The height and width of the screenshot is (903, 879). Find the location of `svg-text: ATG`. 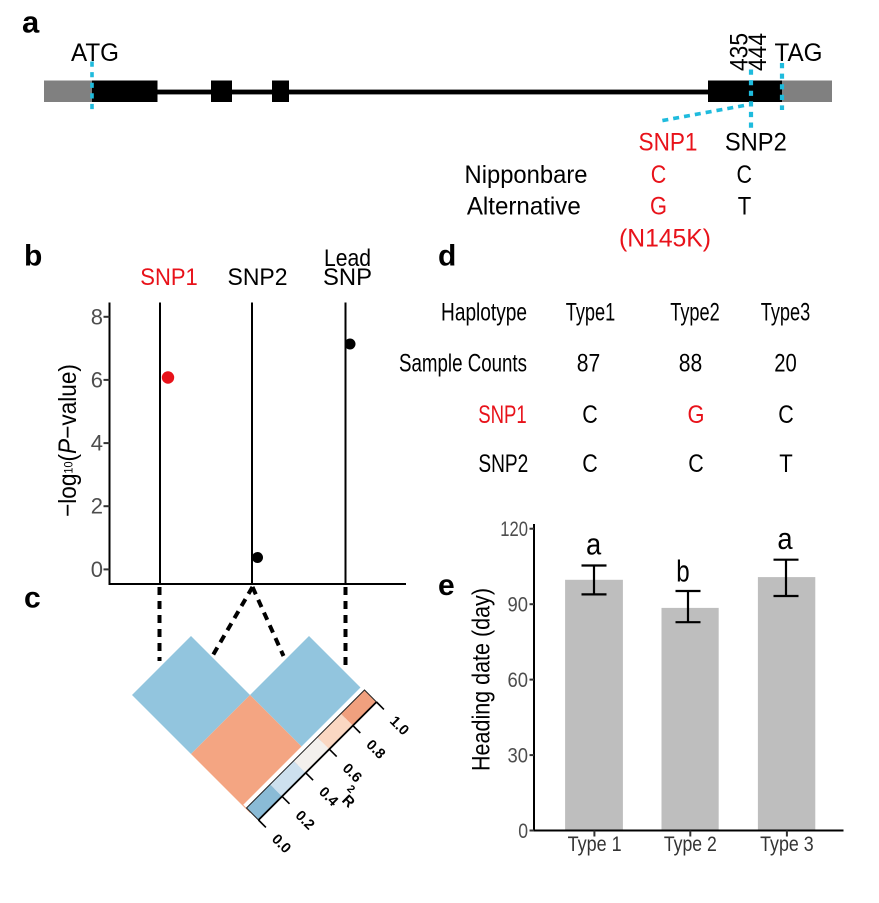

svg-text: ATG is located at coordinates (95, 53).